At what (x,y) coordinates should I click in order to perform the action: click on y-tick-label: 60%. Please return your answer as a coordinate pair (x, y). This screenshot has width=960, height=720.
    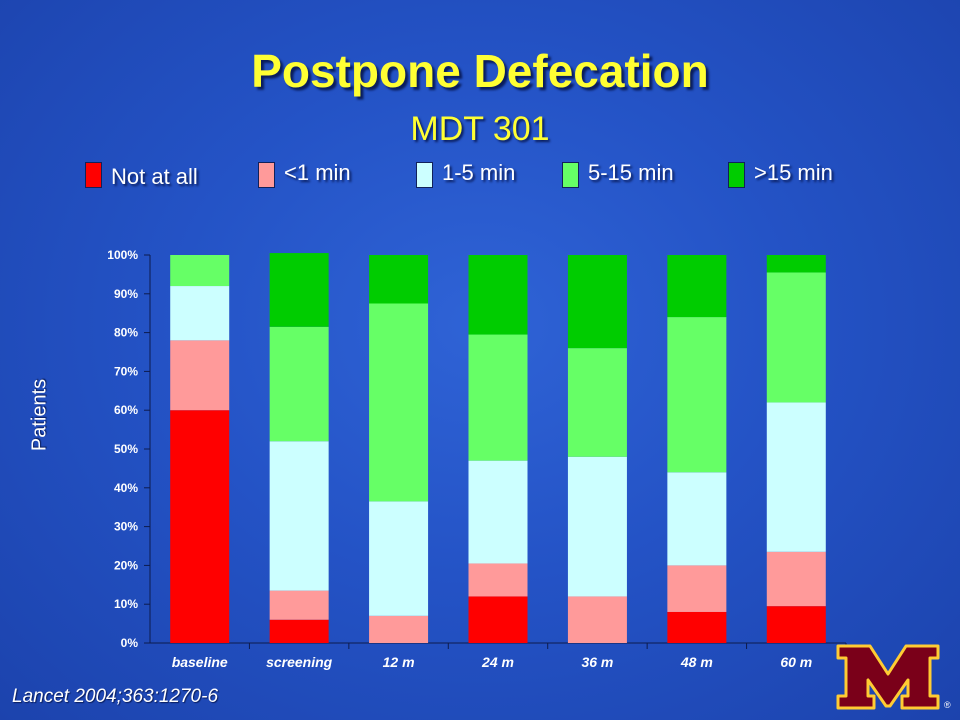
    Looking at the image, I should click on (126, 410).